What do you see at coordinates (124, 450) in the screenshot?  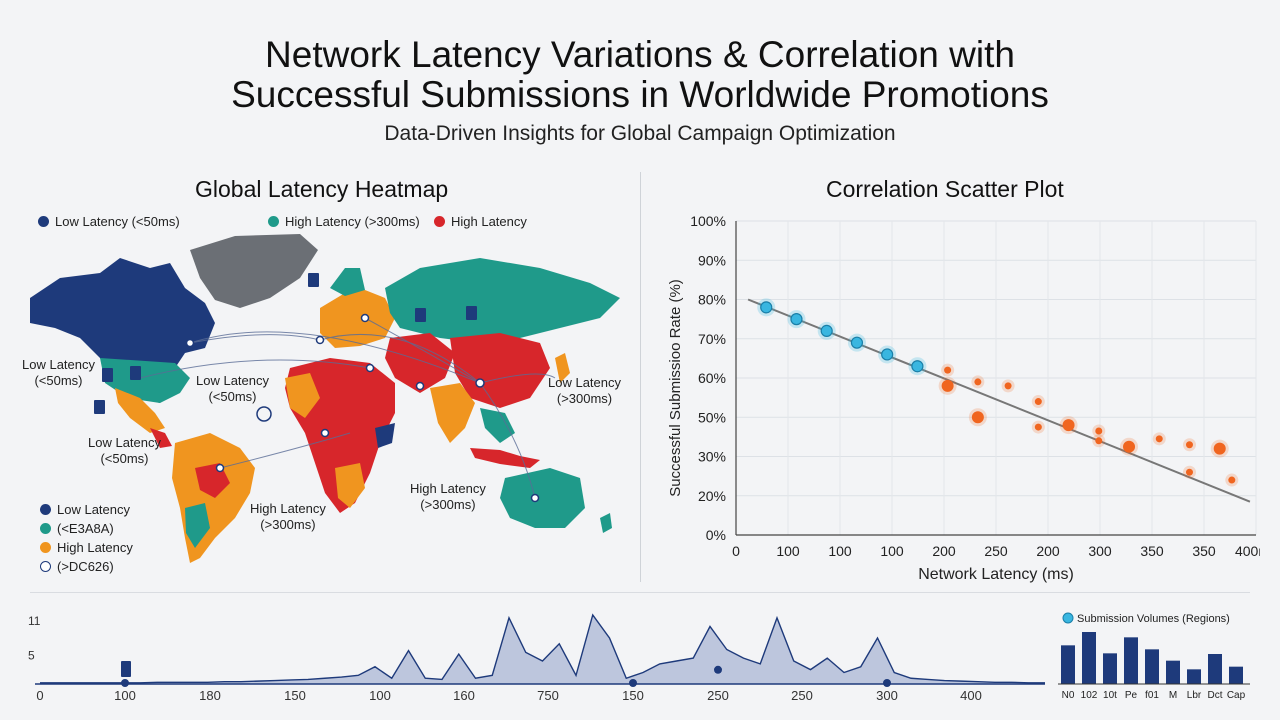 I see `map-label-sa: Low Latency (<50ms)` at bounding box center [124, 450].